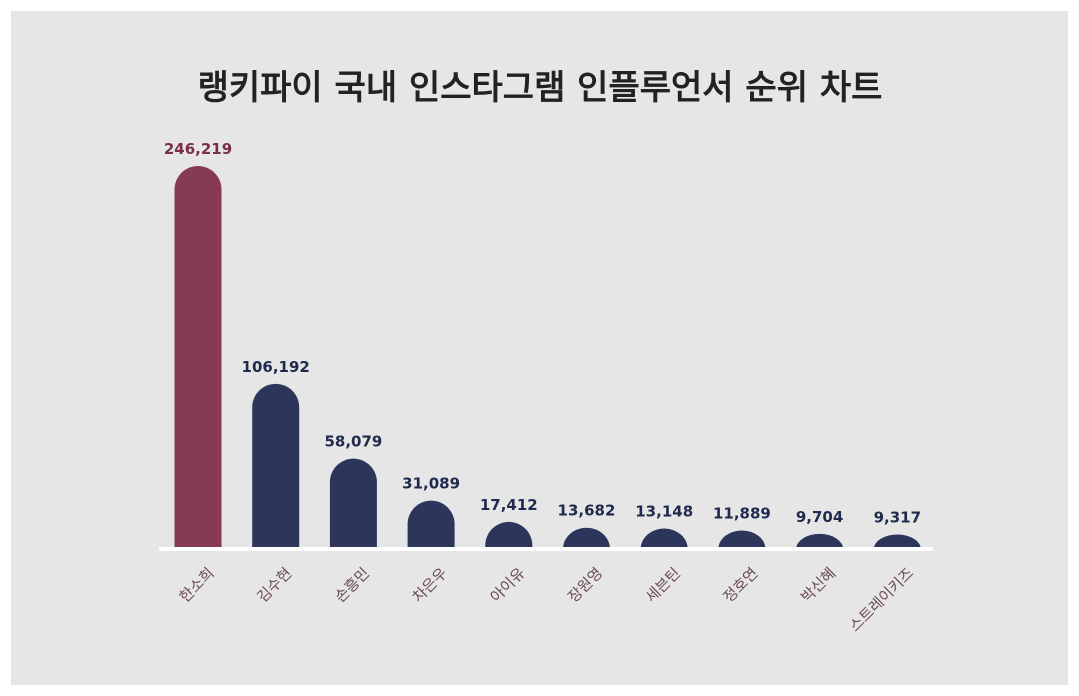 The image size is (1079, 696). I want to click on value-label-7: 13,148, so click(664, 512).